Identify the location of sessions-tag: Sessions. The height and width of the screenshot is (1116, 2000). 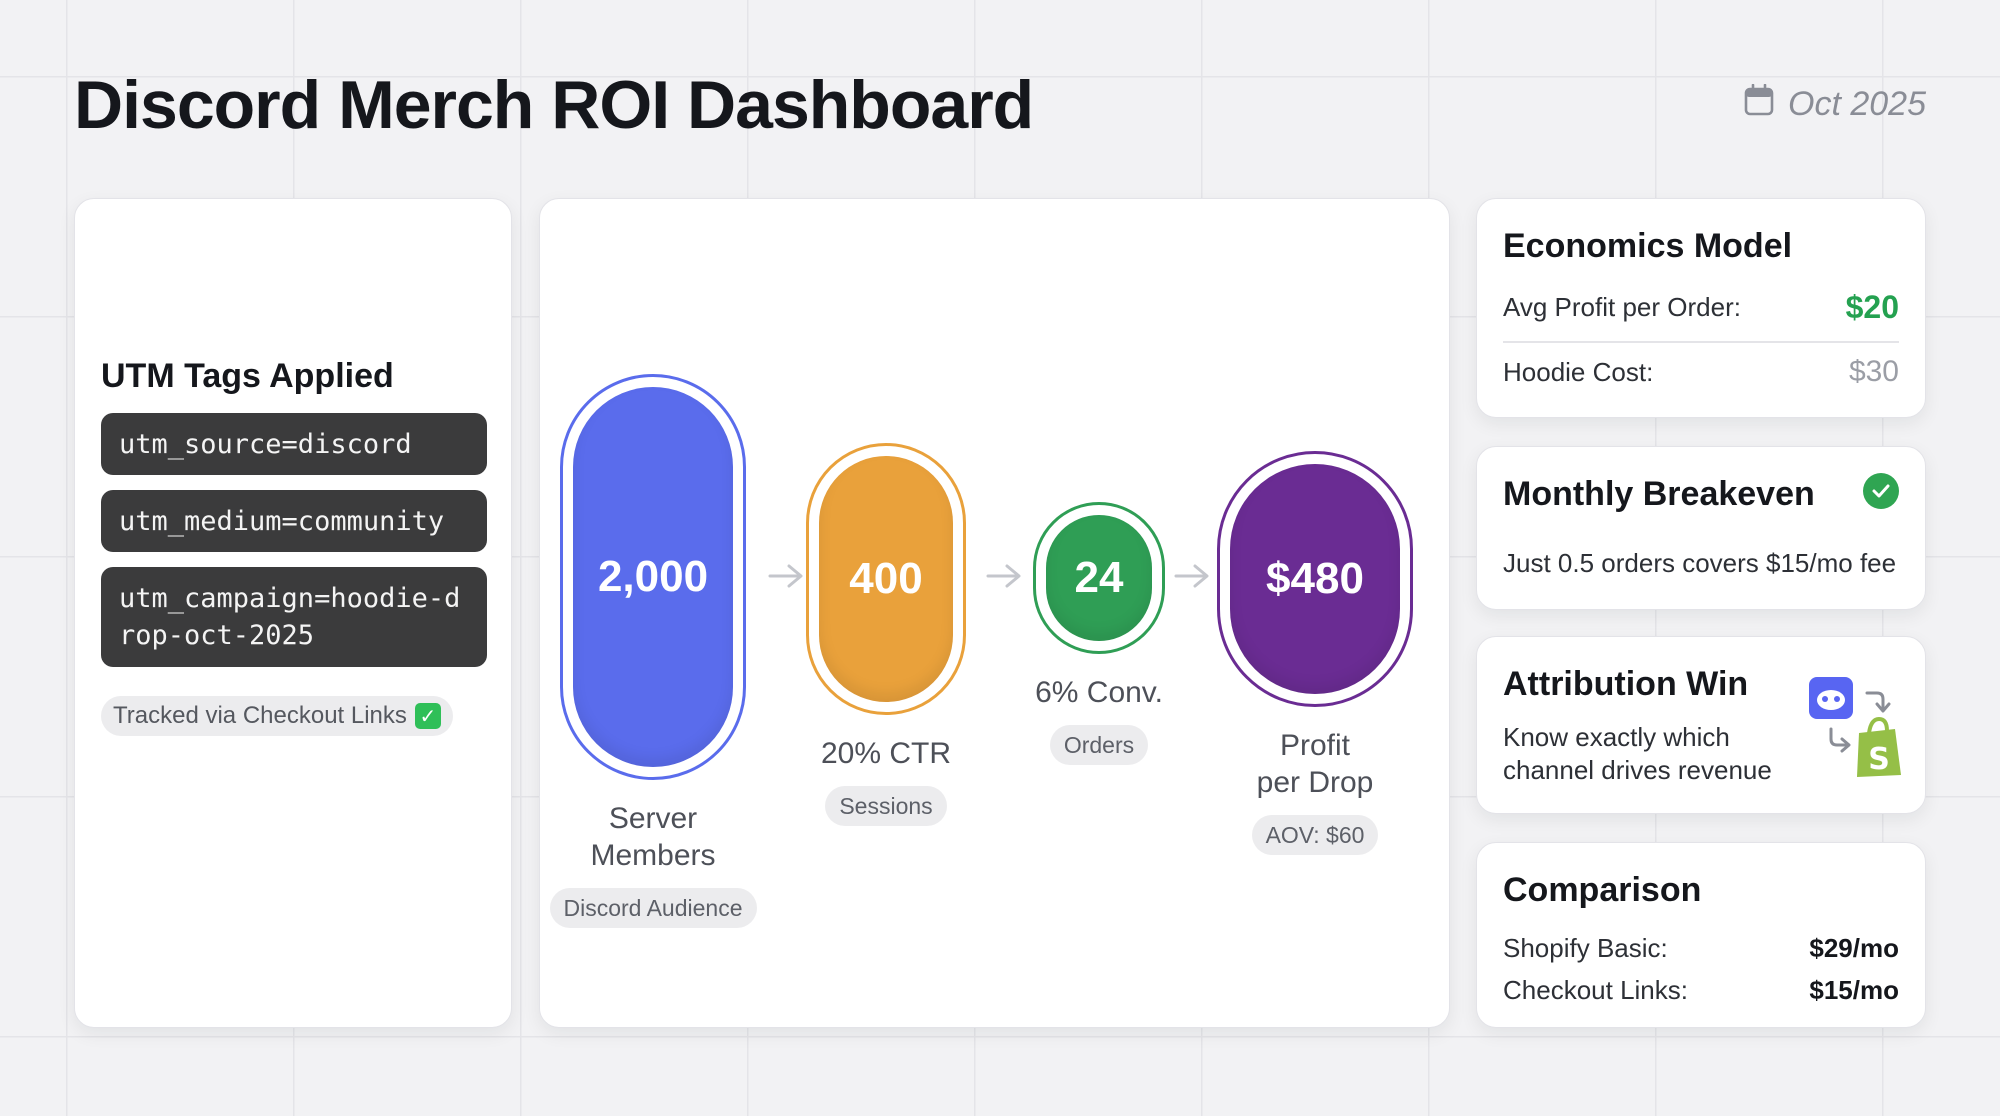
(886, 806).